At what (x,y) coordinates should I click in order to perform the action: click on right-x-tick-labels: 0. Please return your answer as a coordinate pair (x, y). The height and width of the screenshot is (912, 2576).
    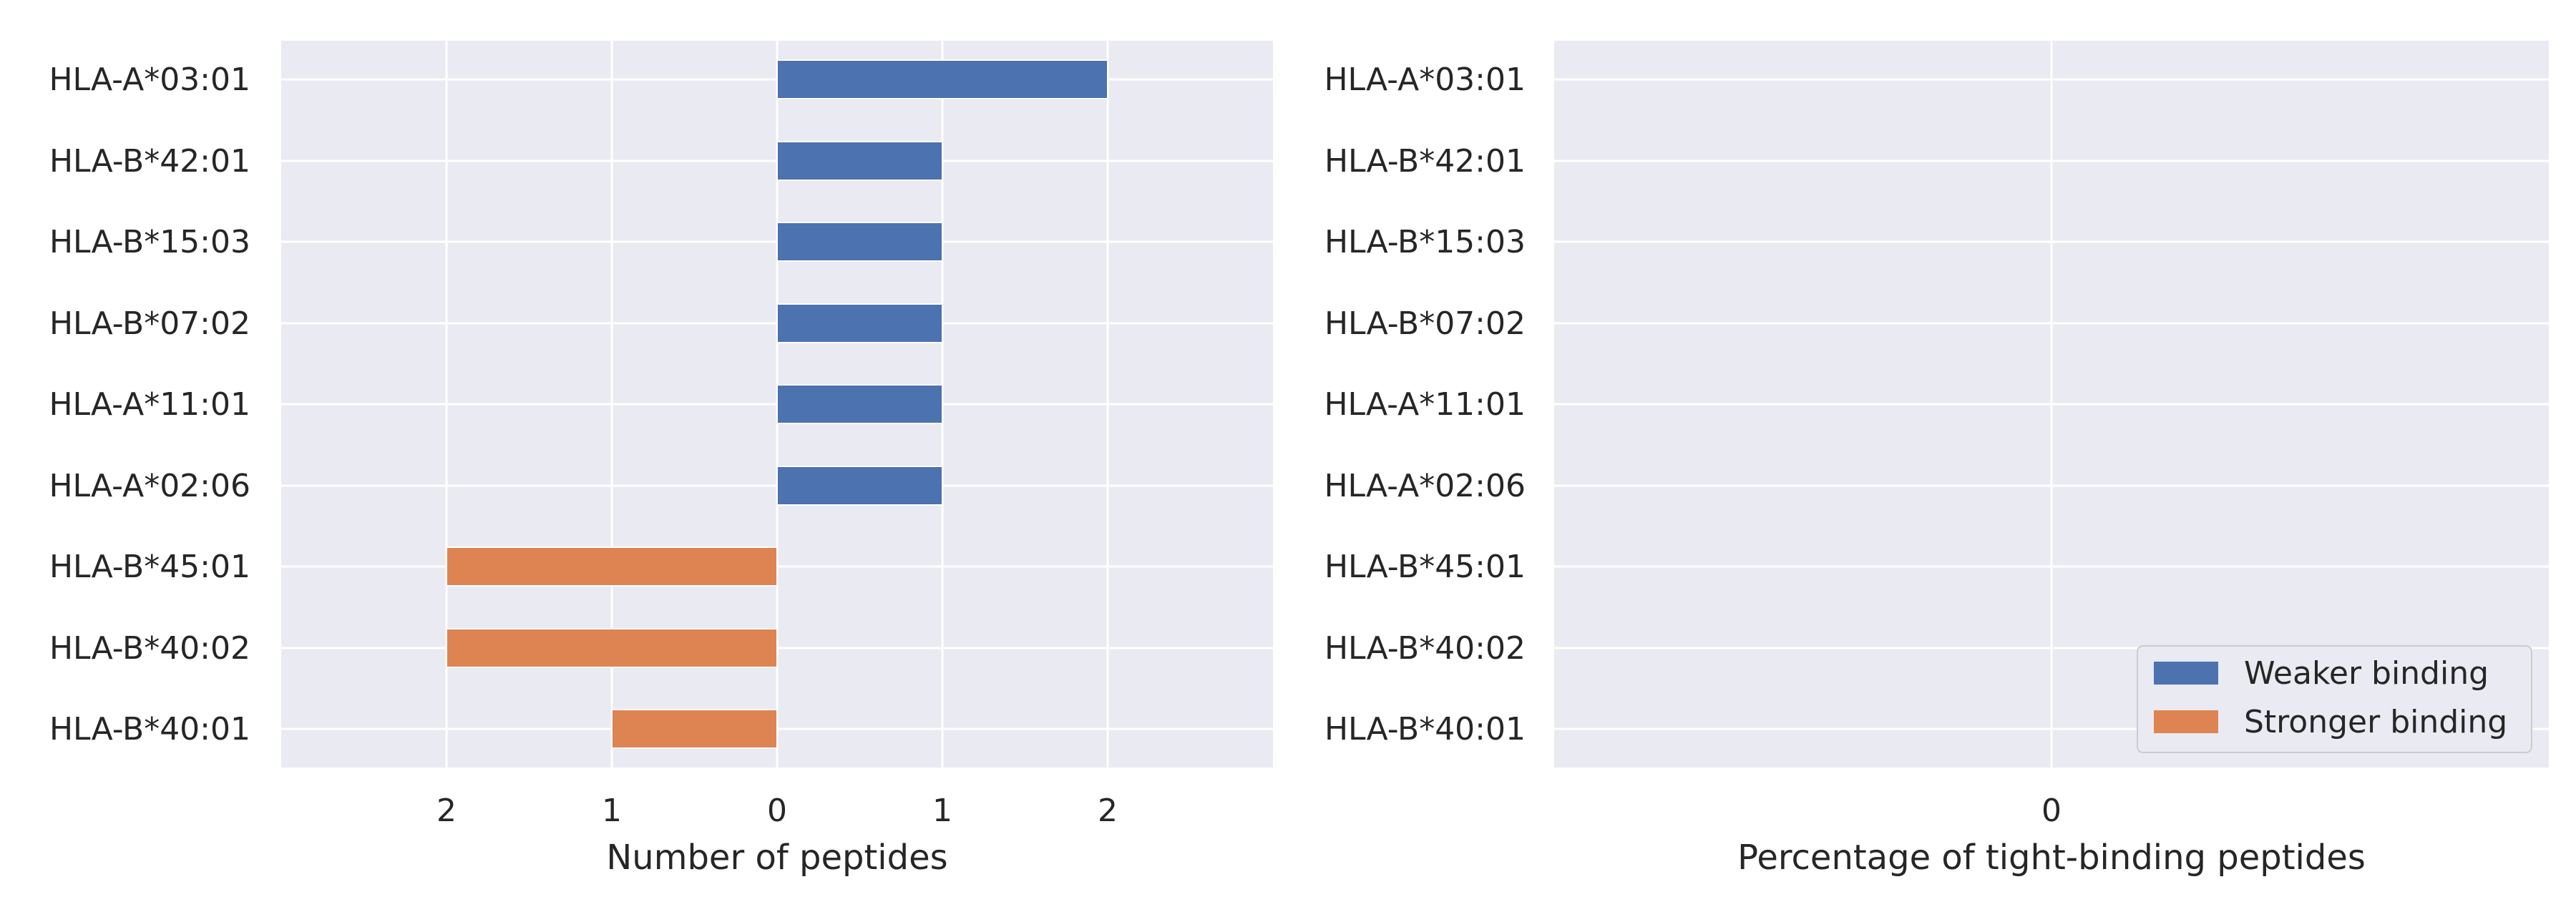
    Looking at the image, I should click on (2051, 811).